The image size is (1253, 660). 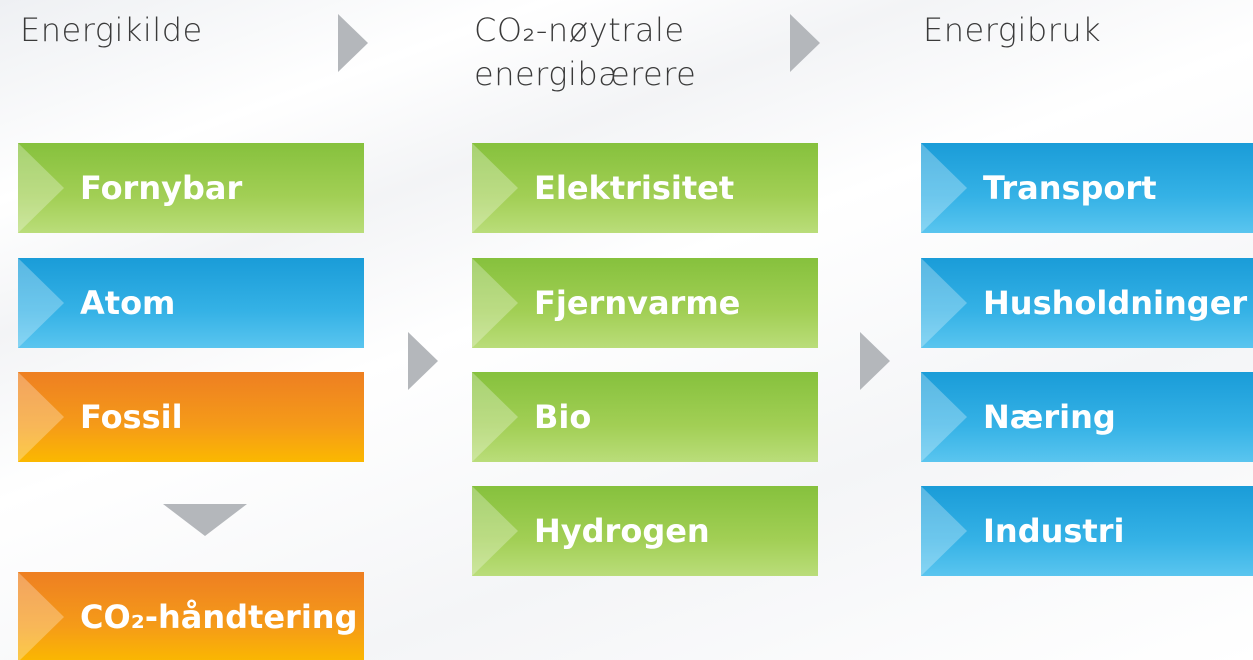 I want to click on box-label: Næring, so click(x=1049, y=417).